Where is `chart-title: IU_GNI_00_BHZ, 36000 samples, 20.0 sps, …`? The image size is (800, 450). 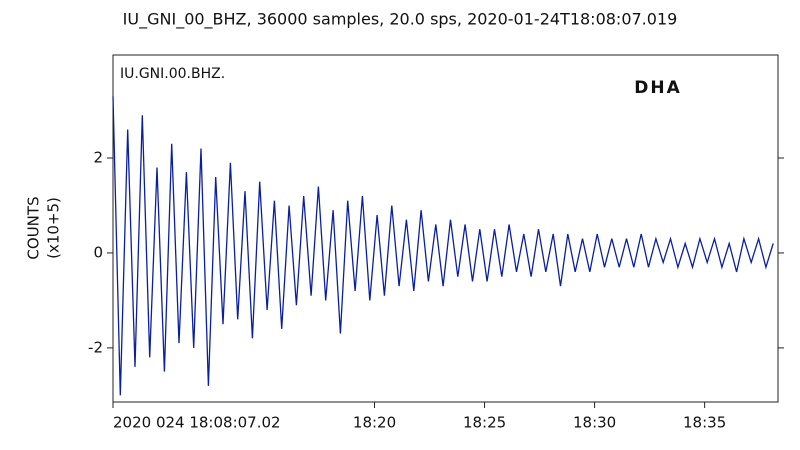
chart-title: IU_GNI_00_BHZ, 36000 samples, 20.0 sps, … is located at coordinates (400, 20).